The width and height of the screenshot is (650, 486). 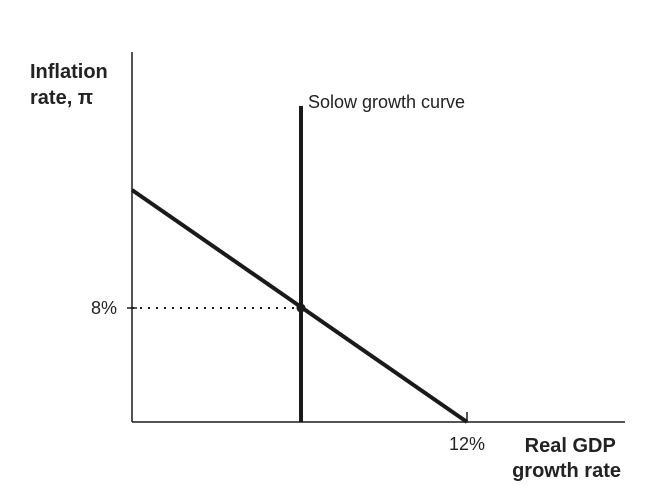 I want to click on x-axis-label-line1: Real GDP, so click(x=570, y=446).